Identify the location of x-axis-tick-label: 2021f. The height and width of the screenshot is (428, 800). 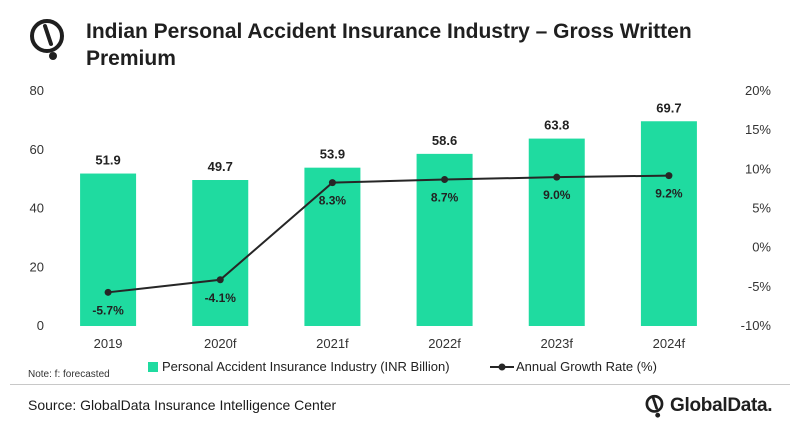
(332, 343).